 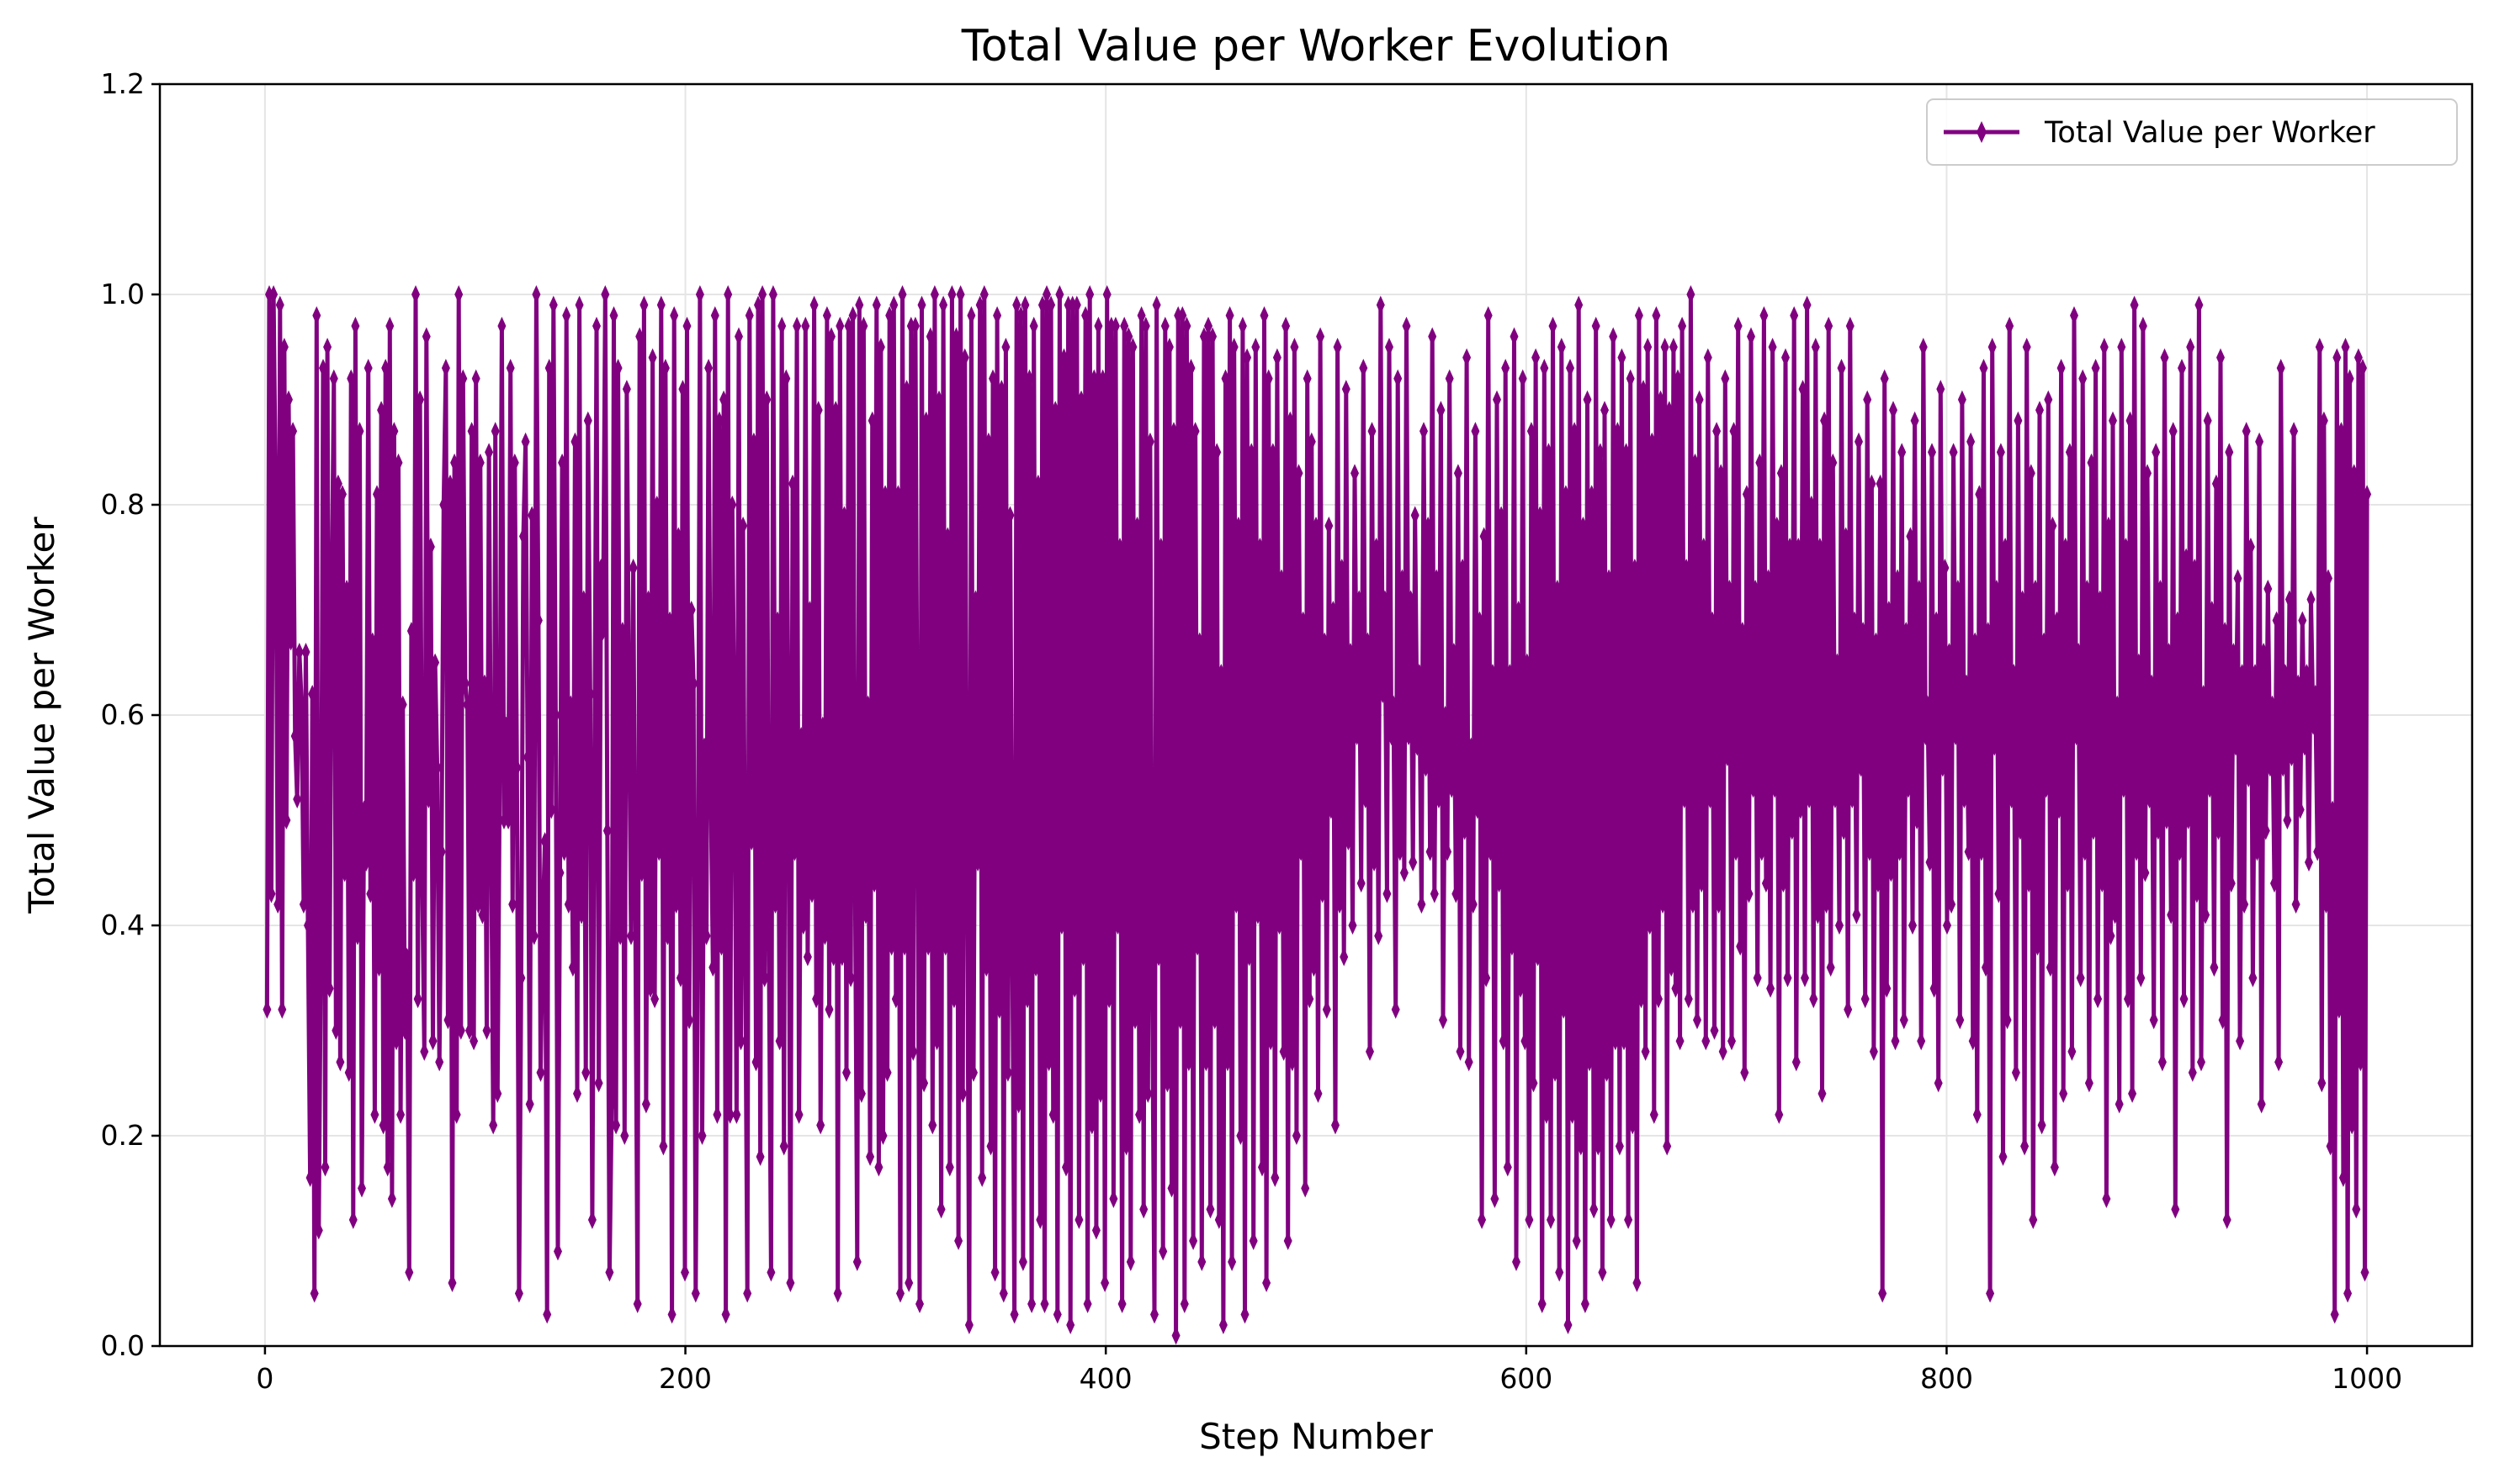 What do you see at coordinates (1526, 1378) in the screenshot?
I see `x-tick-label: 600` at bounding box center [1526, 1378].